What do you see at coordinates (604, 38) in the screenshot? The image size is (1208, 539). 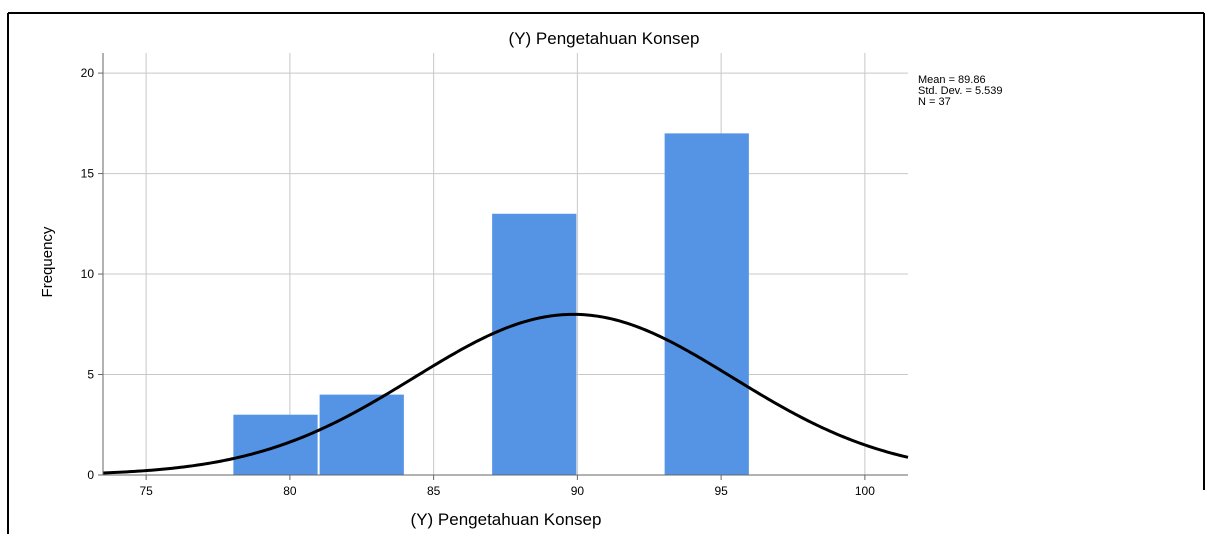 I see `chart-title: (Y) Pengetahuan Konsep` at bounding box center [604, 38].